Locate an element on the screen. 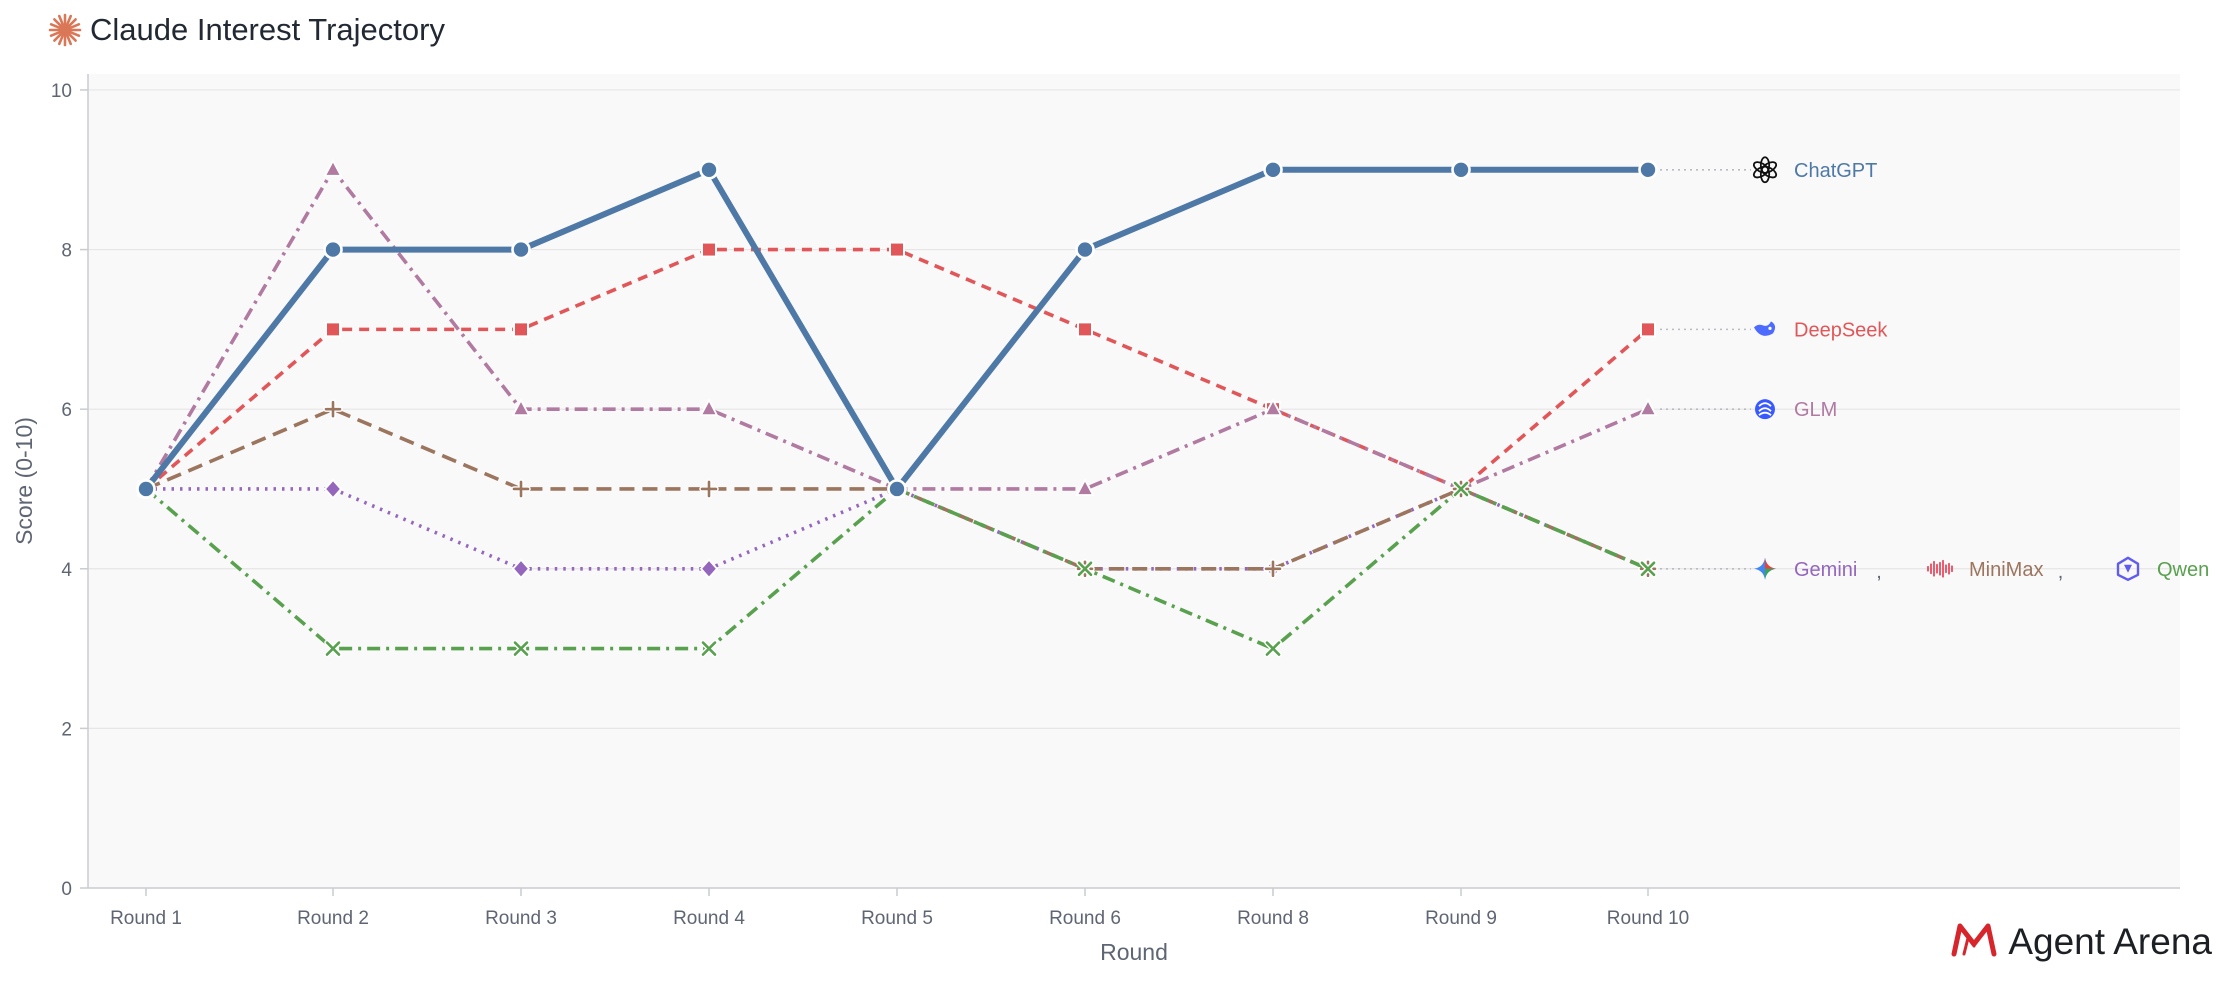  y-tick-label: 4 is located at coordinates (66, 570).